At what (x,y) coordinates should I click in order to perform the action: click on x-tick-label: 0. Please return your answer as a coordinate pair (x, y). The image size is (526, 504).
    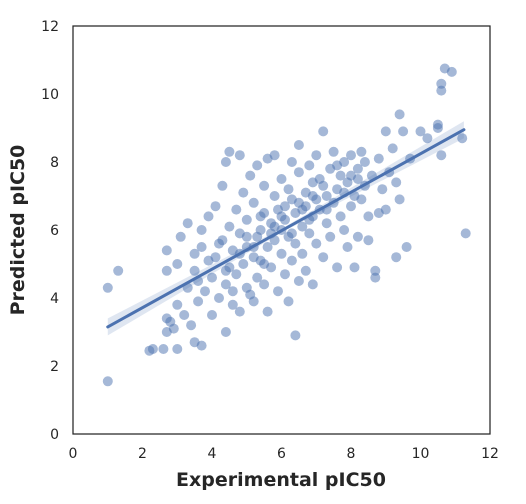
    Looking at the image, I should click on (73, 454).